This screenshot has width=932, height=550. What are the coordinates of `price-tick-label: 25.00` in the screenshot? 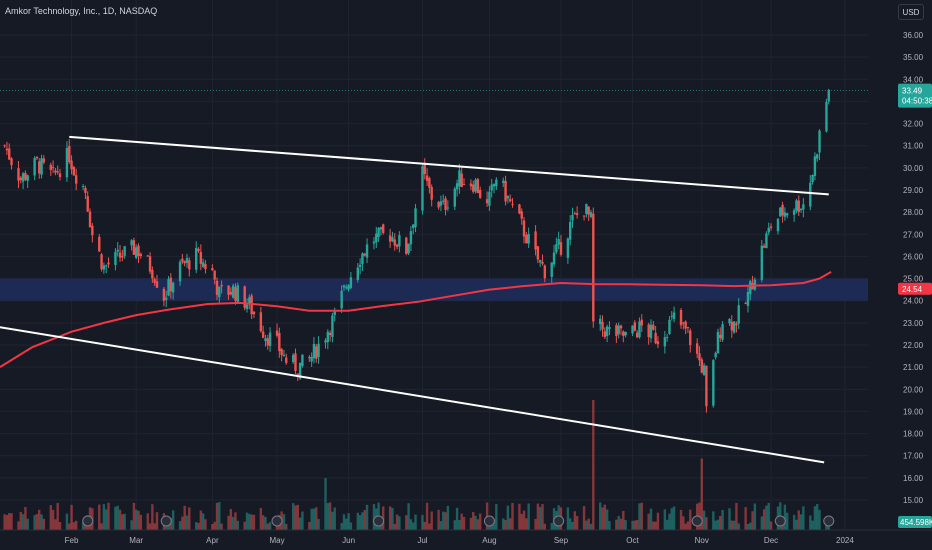 It's located at (913, 279).